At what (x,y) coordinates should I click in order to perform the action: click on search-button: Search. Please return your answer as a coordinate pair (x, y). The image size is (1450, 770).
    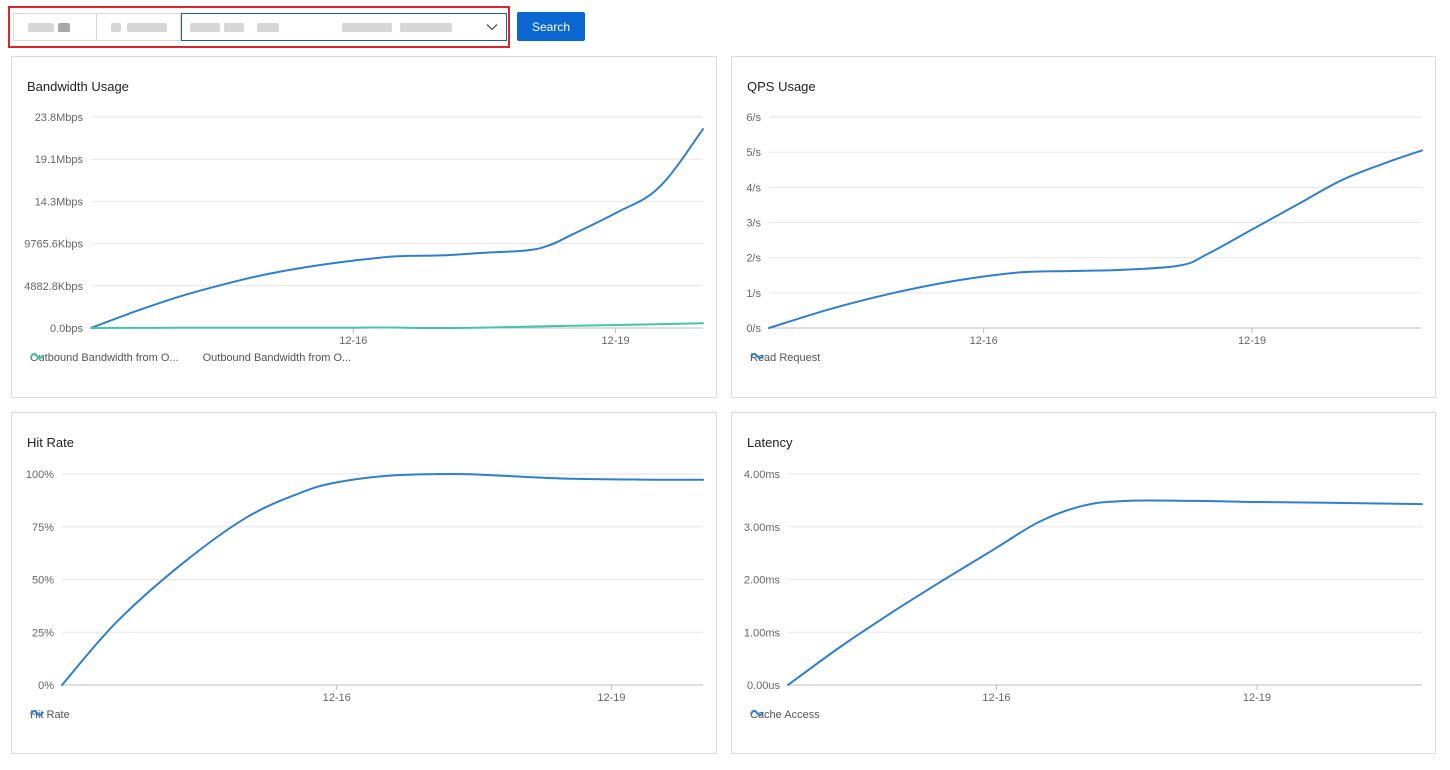
    Looking at the image, I should click on (551, 26).